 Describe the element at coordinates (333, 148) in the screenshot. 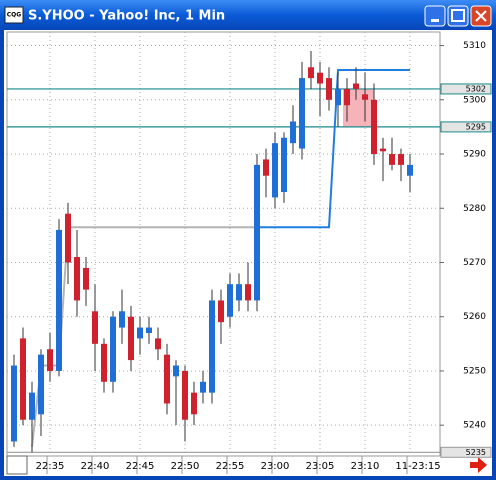

I see `indicator-line` at that location.